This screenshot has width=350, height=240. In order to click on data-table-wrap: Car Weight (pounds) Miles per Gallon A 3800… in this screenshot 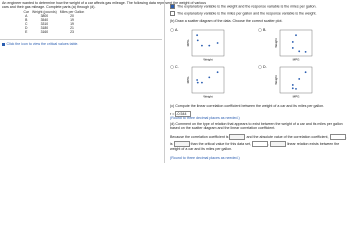, I will do `click(54, 22)`.